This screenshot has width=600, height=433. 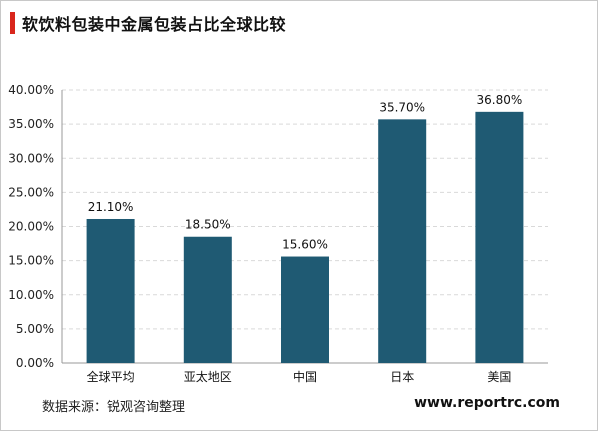 What do you see at coordinates (305, 245) in the screenshot?
I see `data-label: 15.60%` at bounding box center [305, 245].